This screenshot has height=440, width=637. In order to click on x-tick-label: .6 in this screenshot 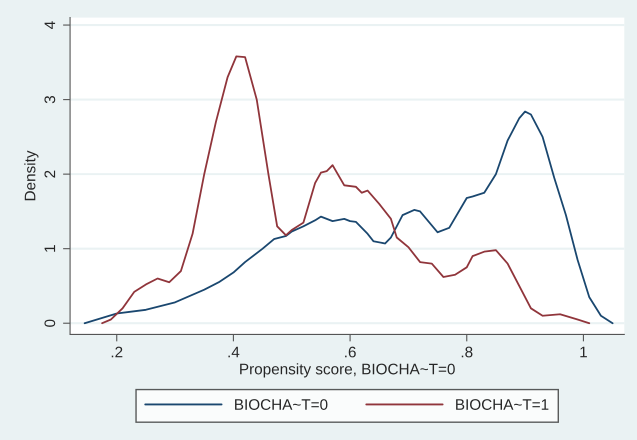, I will do `click(350, 352)`.